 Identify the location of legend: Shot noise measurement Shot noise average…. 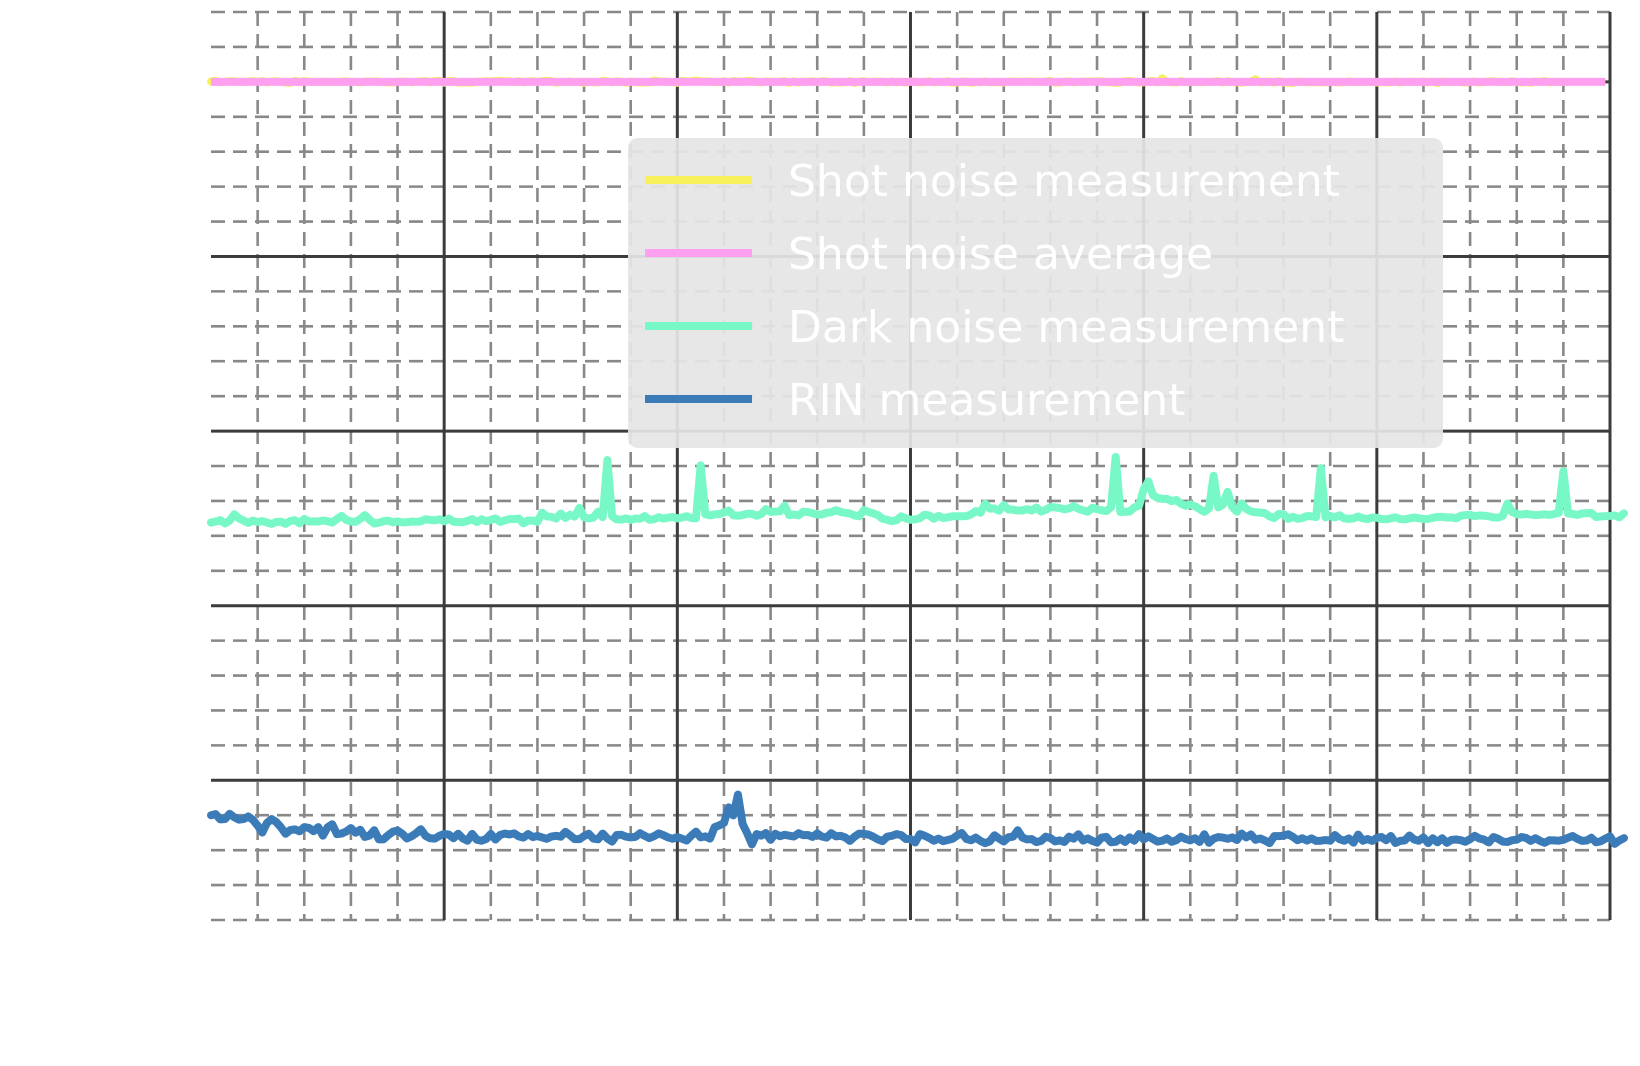
(1035, 293).